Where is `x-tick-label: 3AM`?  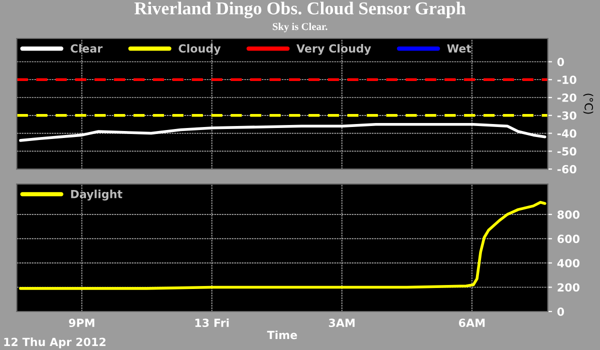 x-tick-label: 3AM is located at coordinates (341, 323).